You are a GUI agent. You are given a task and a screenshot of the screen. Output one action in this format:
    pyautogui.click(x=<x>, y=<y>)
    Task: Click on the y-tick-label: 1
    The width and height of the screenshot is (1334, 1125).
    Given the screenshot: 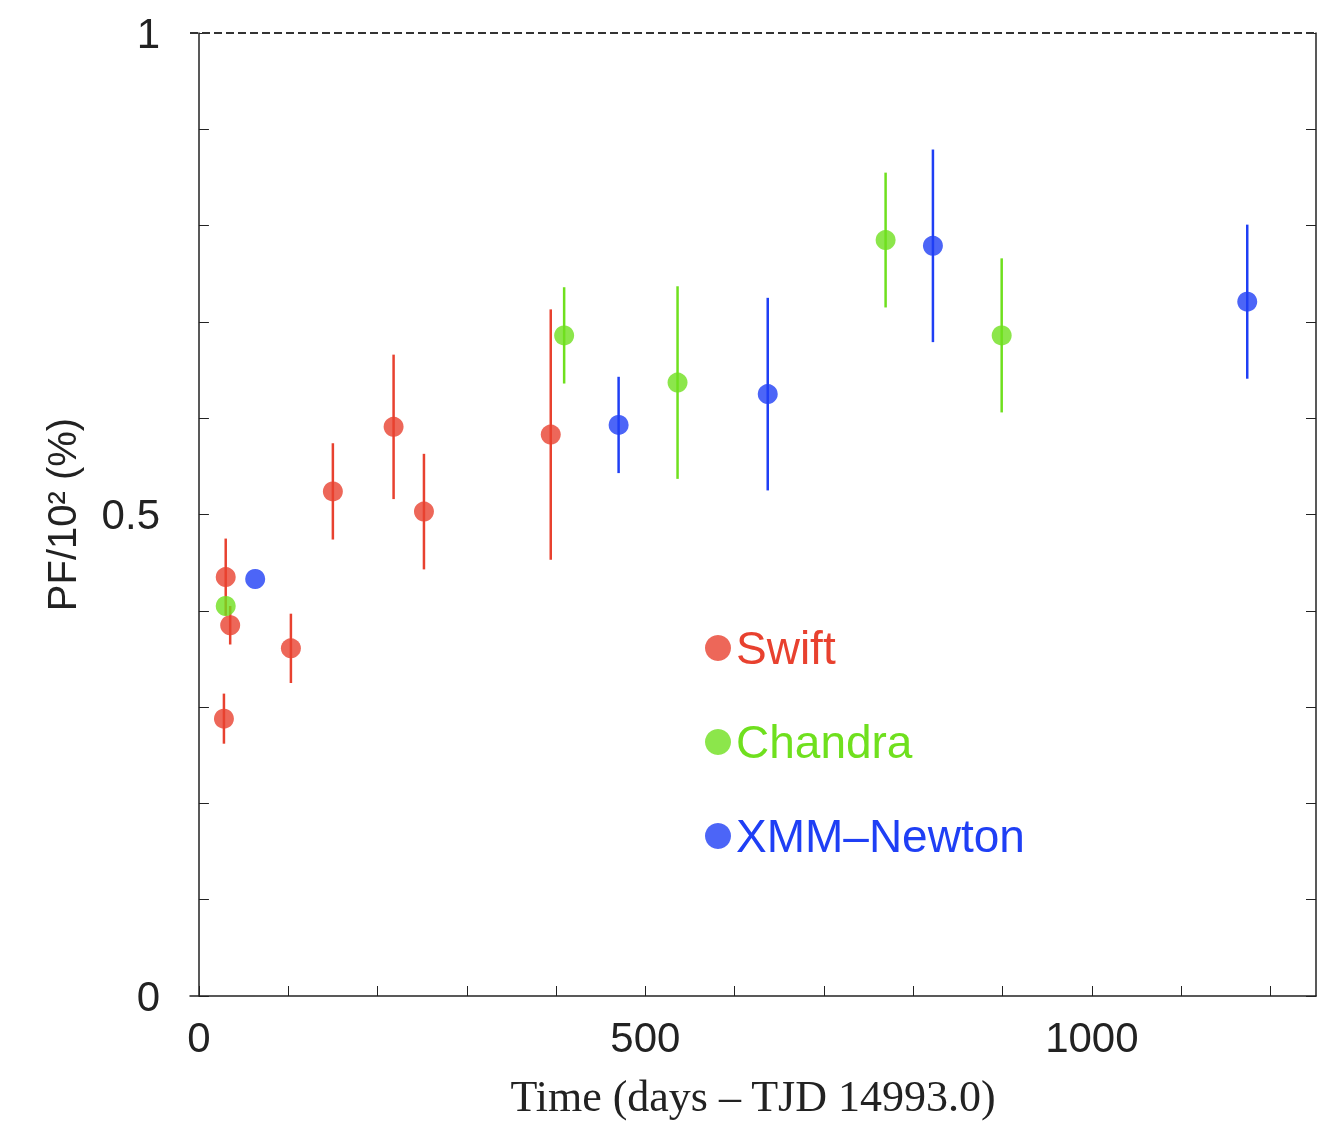 What is the action you would take?
    pyautogui.click(x=148, y=33)
    